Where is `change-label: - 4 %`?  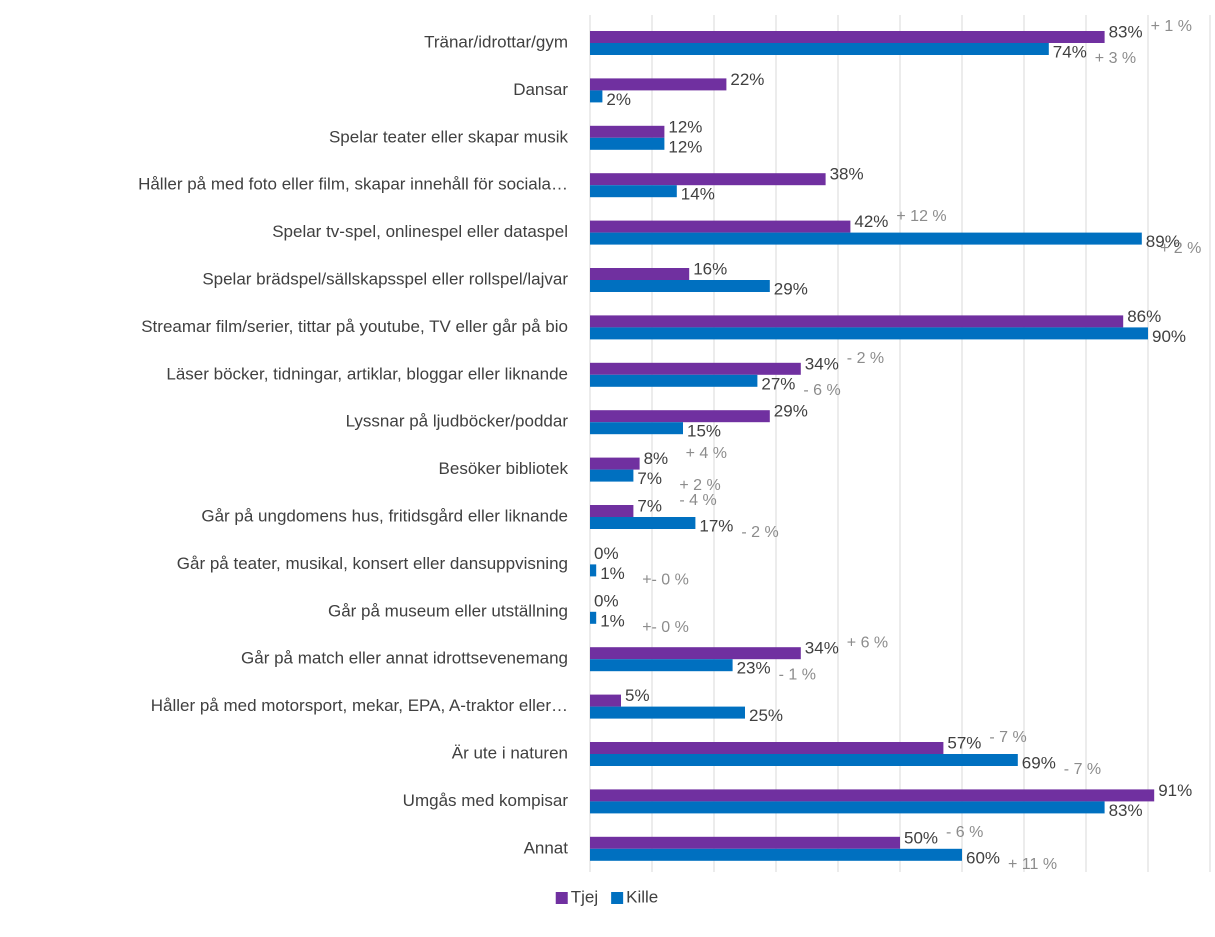
change-label: - 4 % is located at coordinates (697, 500).